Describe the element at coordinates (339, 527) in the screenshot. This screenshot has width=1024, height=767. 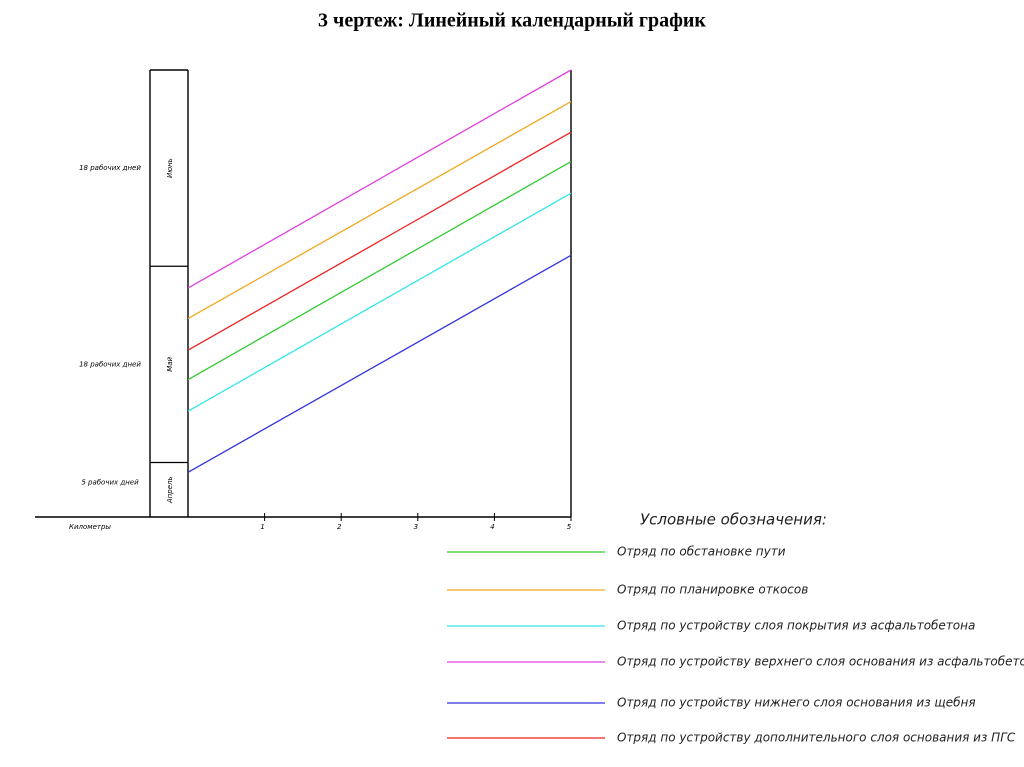
I see `x-tick-label: 2` at that location.